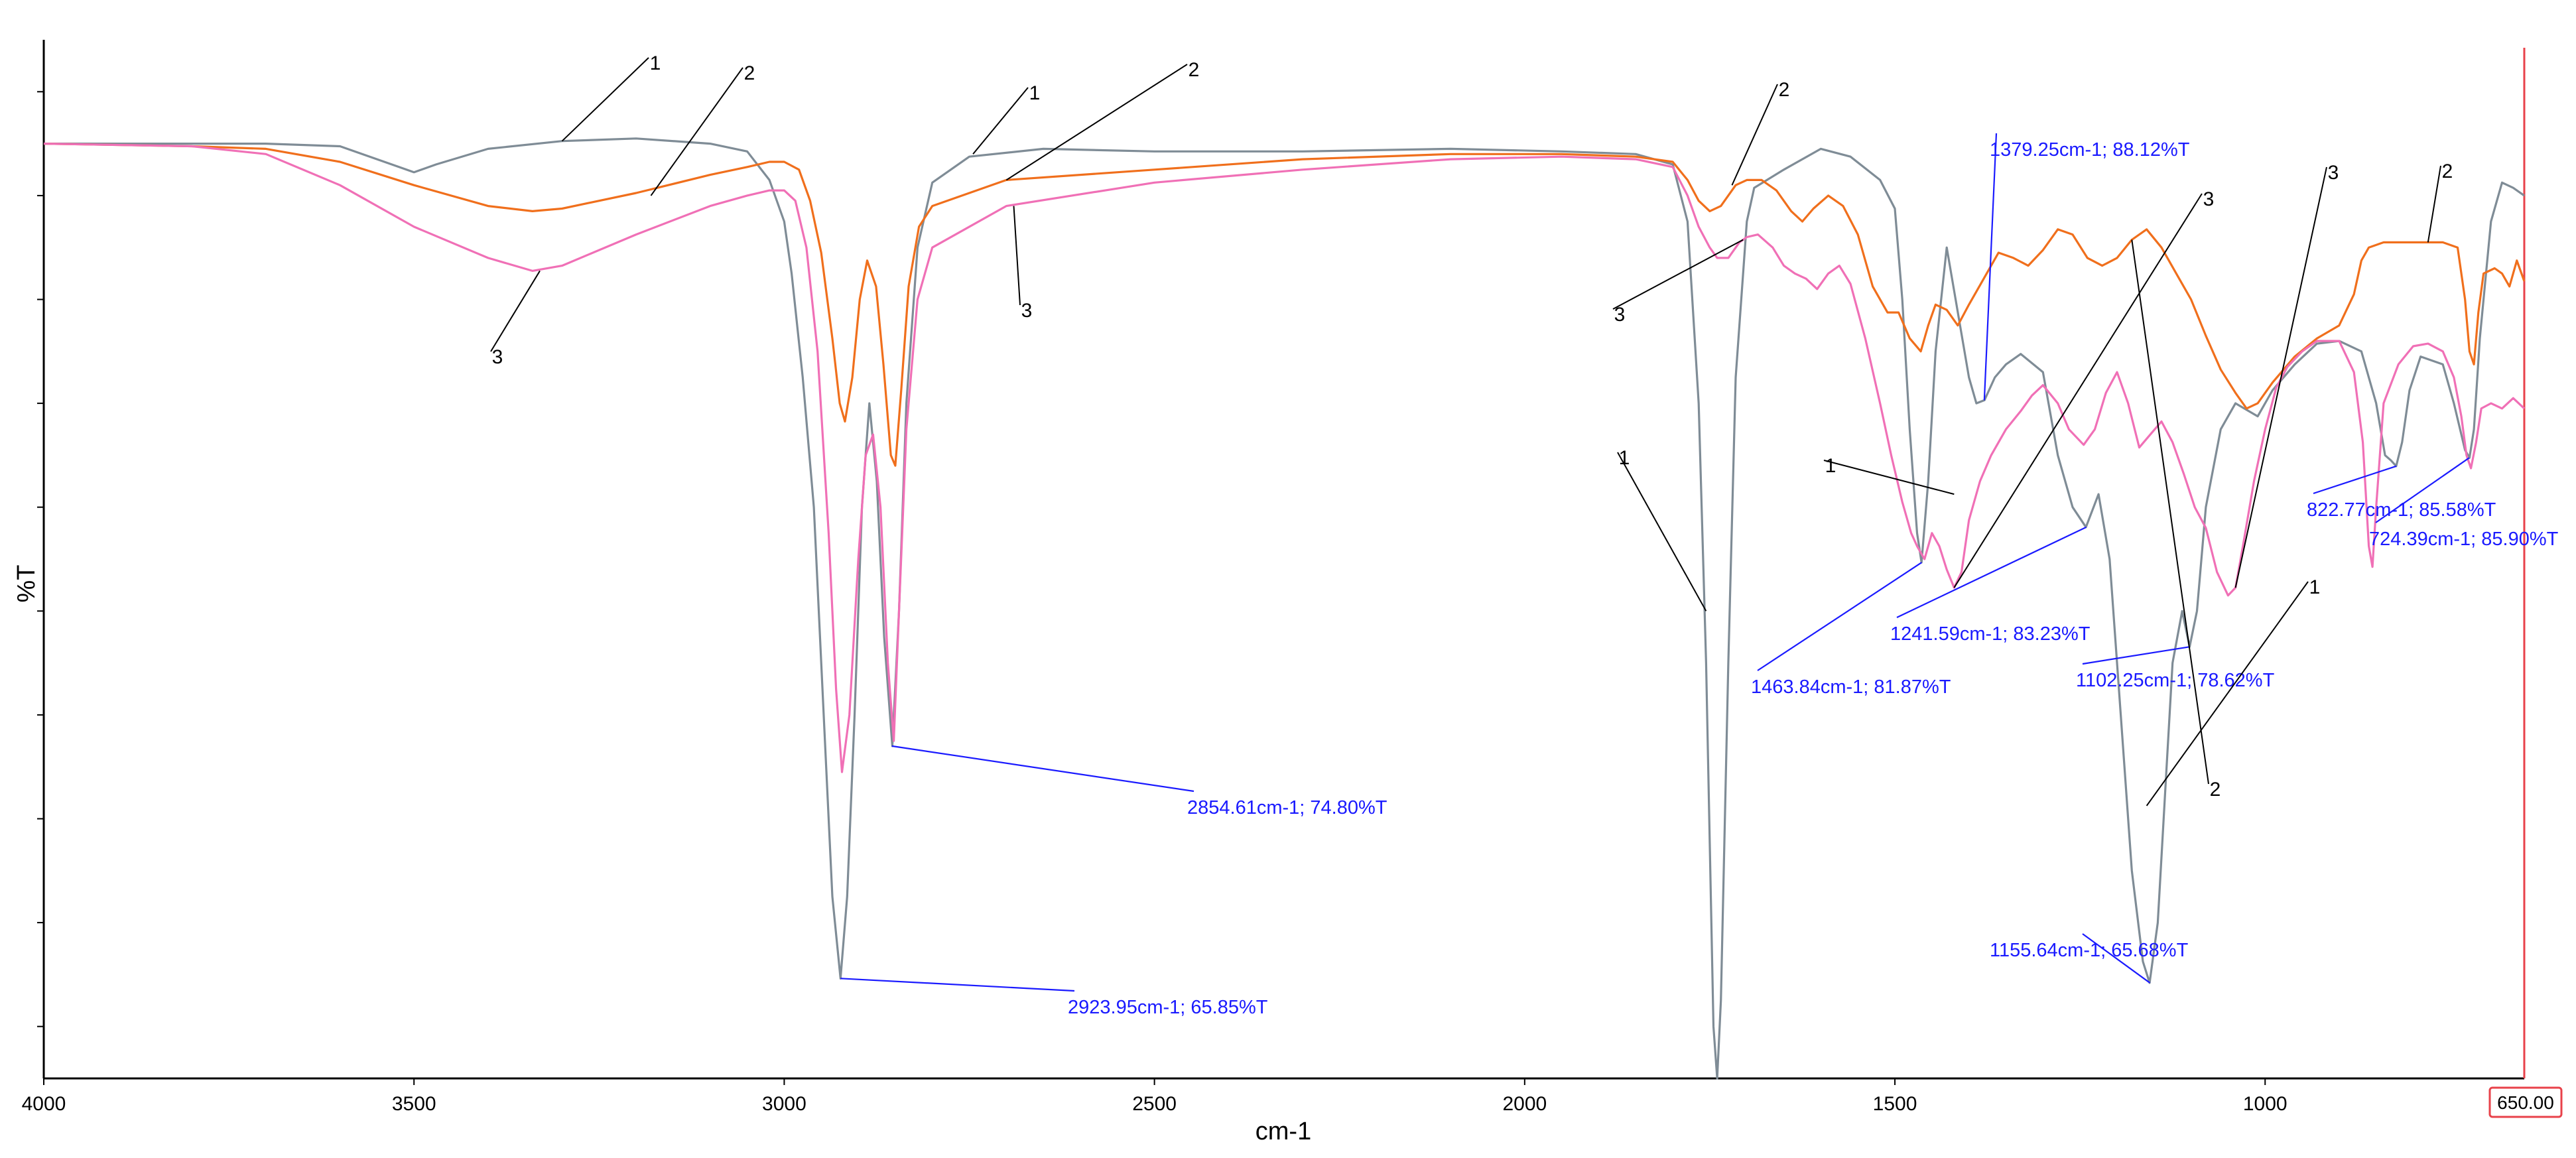  I want to click on cursor-readout-box, so click(2526, 1102).